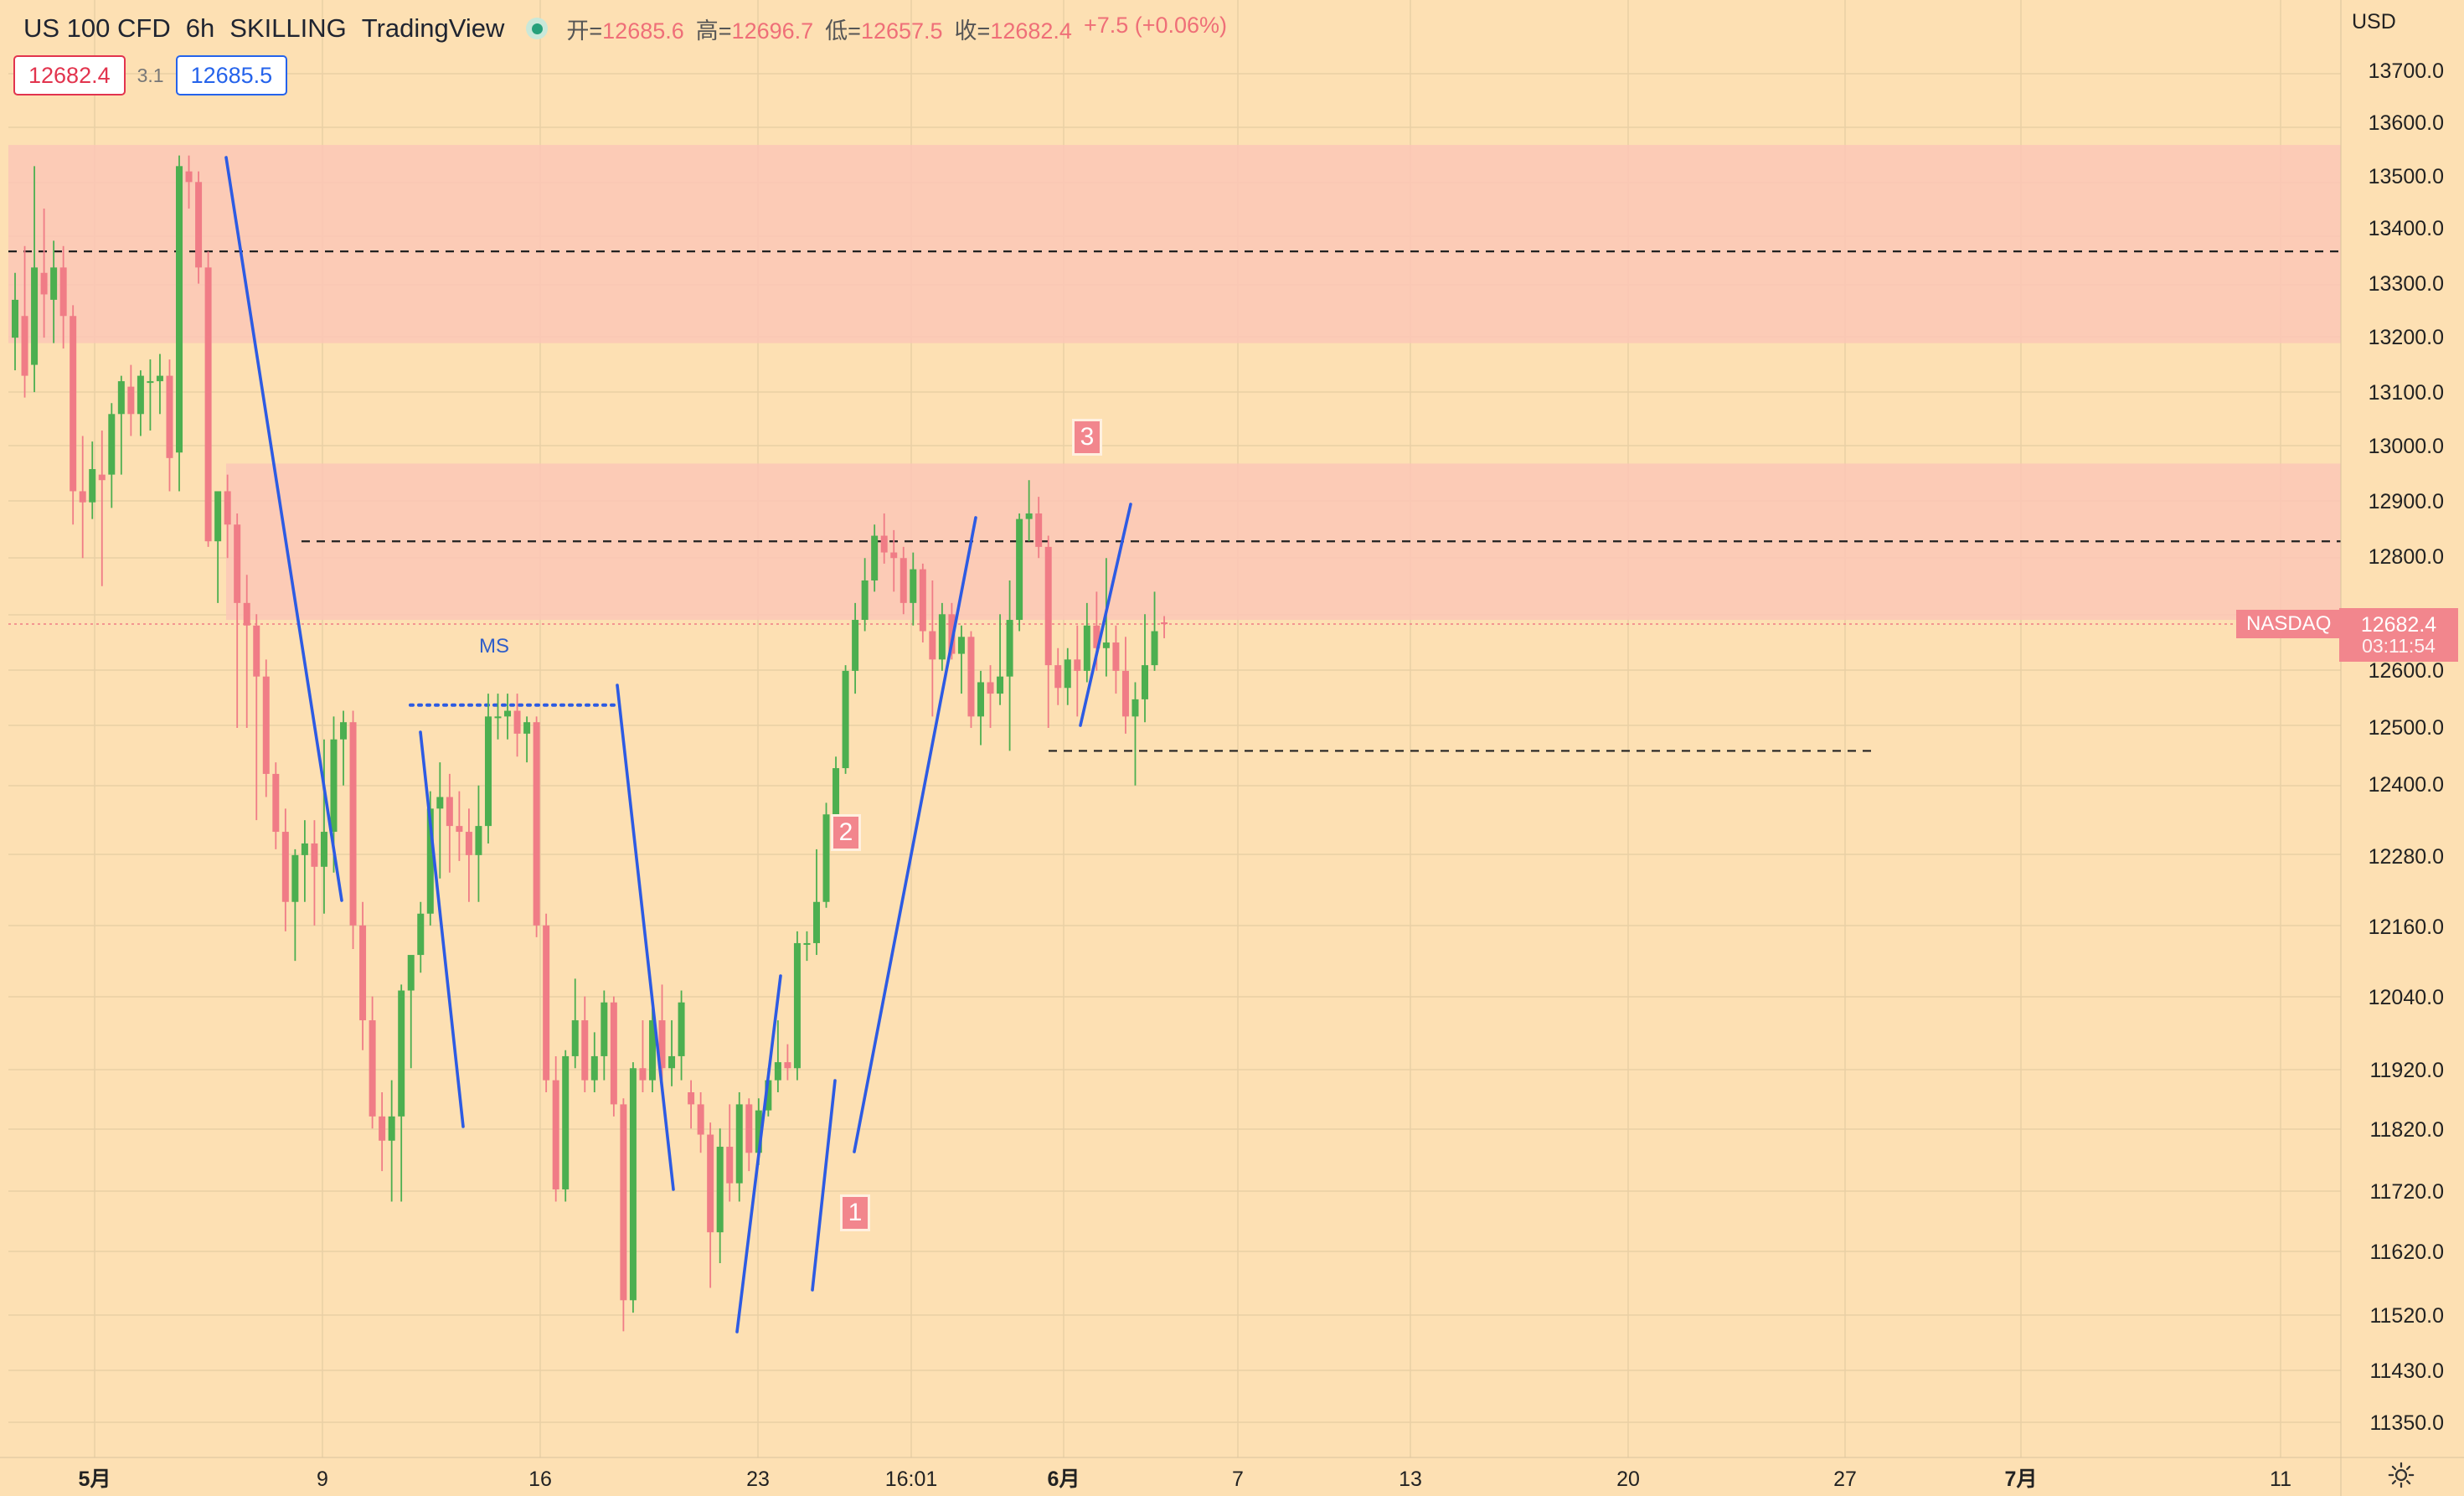 The height and width of the screenshot is (1496, 2464). Describe the element at coordinates (2399, 646) in the screenshot. I see `bar-countdown: 03:11:54` at that location.